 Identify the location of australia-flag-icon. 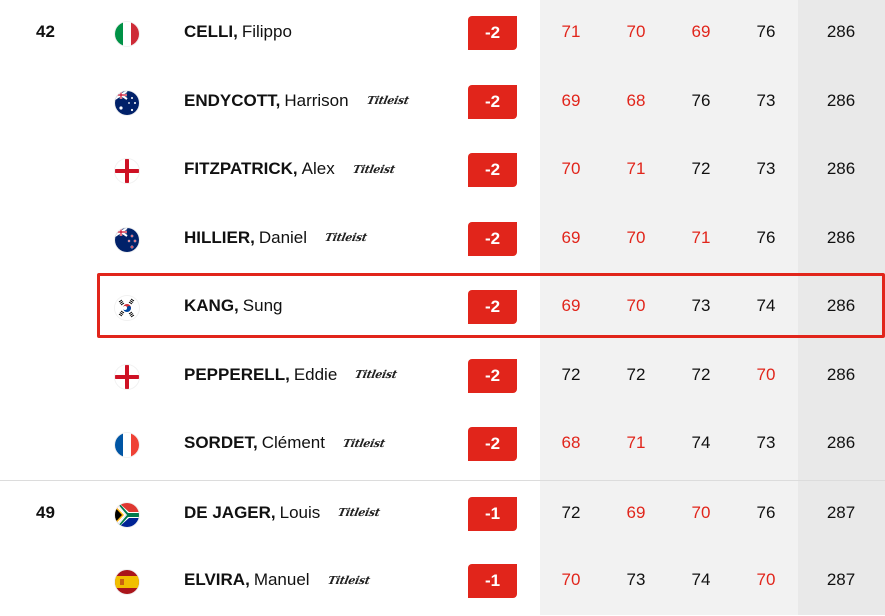
(127, 102).